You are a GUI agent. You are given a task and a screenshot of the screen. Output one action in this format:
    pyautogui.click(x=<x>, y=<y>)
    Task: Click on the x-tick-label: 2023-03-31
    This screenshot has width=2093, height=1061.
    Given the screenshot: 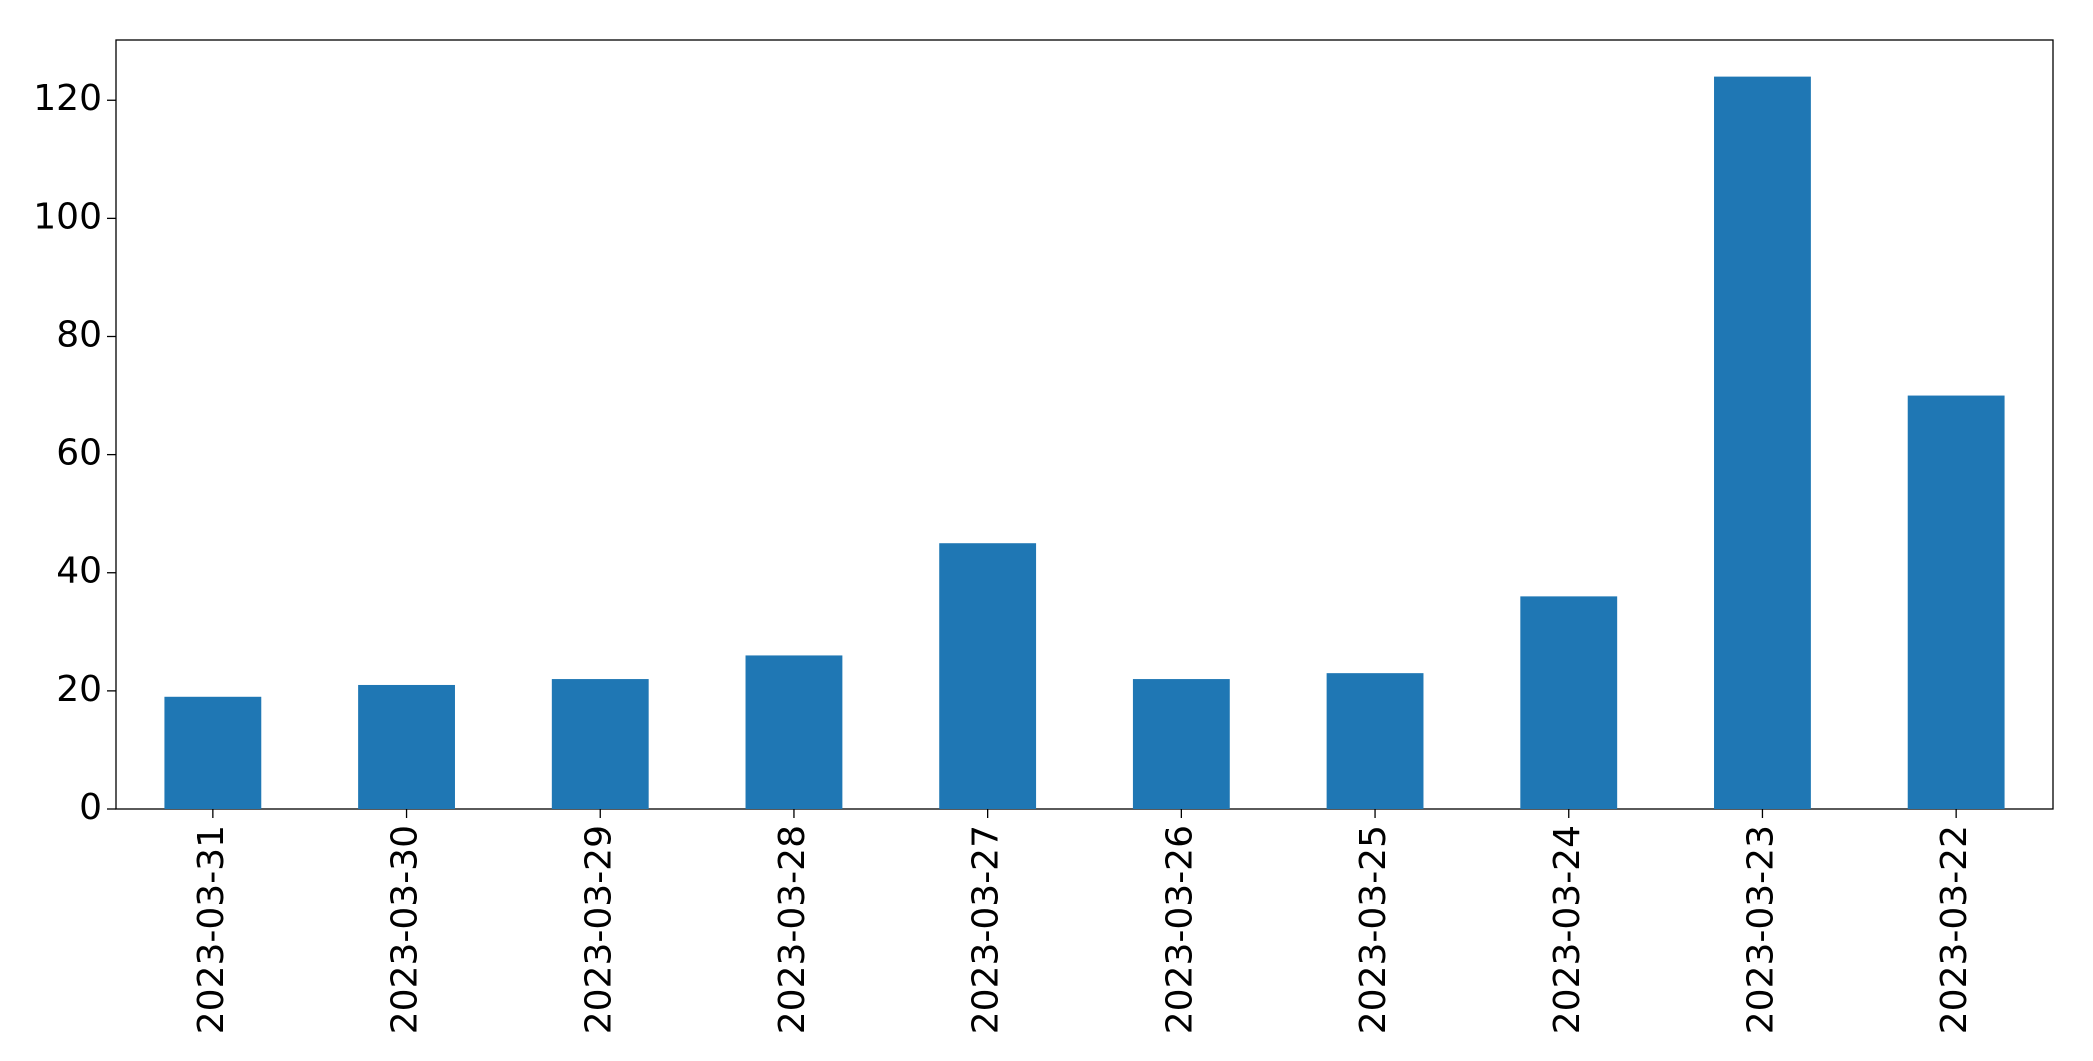 What is the action you would take?
    pyautogui.click(x=211, y=929)
    